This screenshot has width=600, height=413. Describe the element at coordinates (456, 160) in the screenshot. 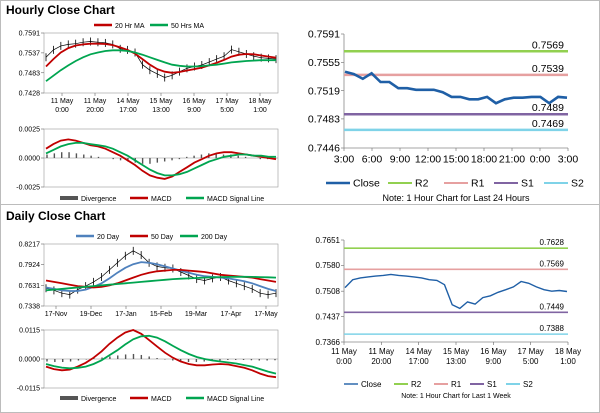

I see `x-tick-label: 15:00` at that location.